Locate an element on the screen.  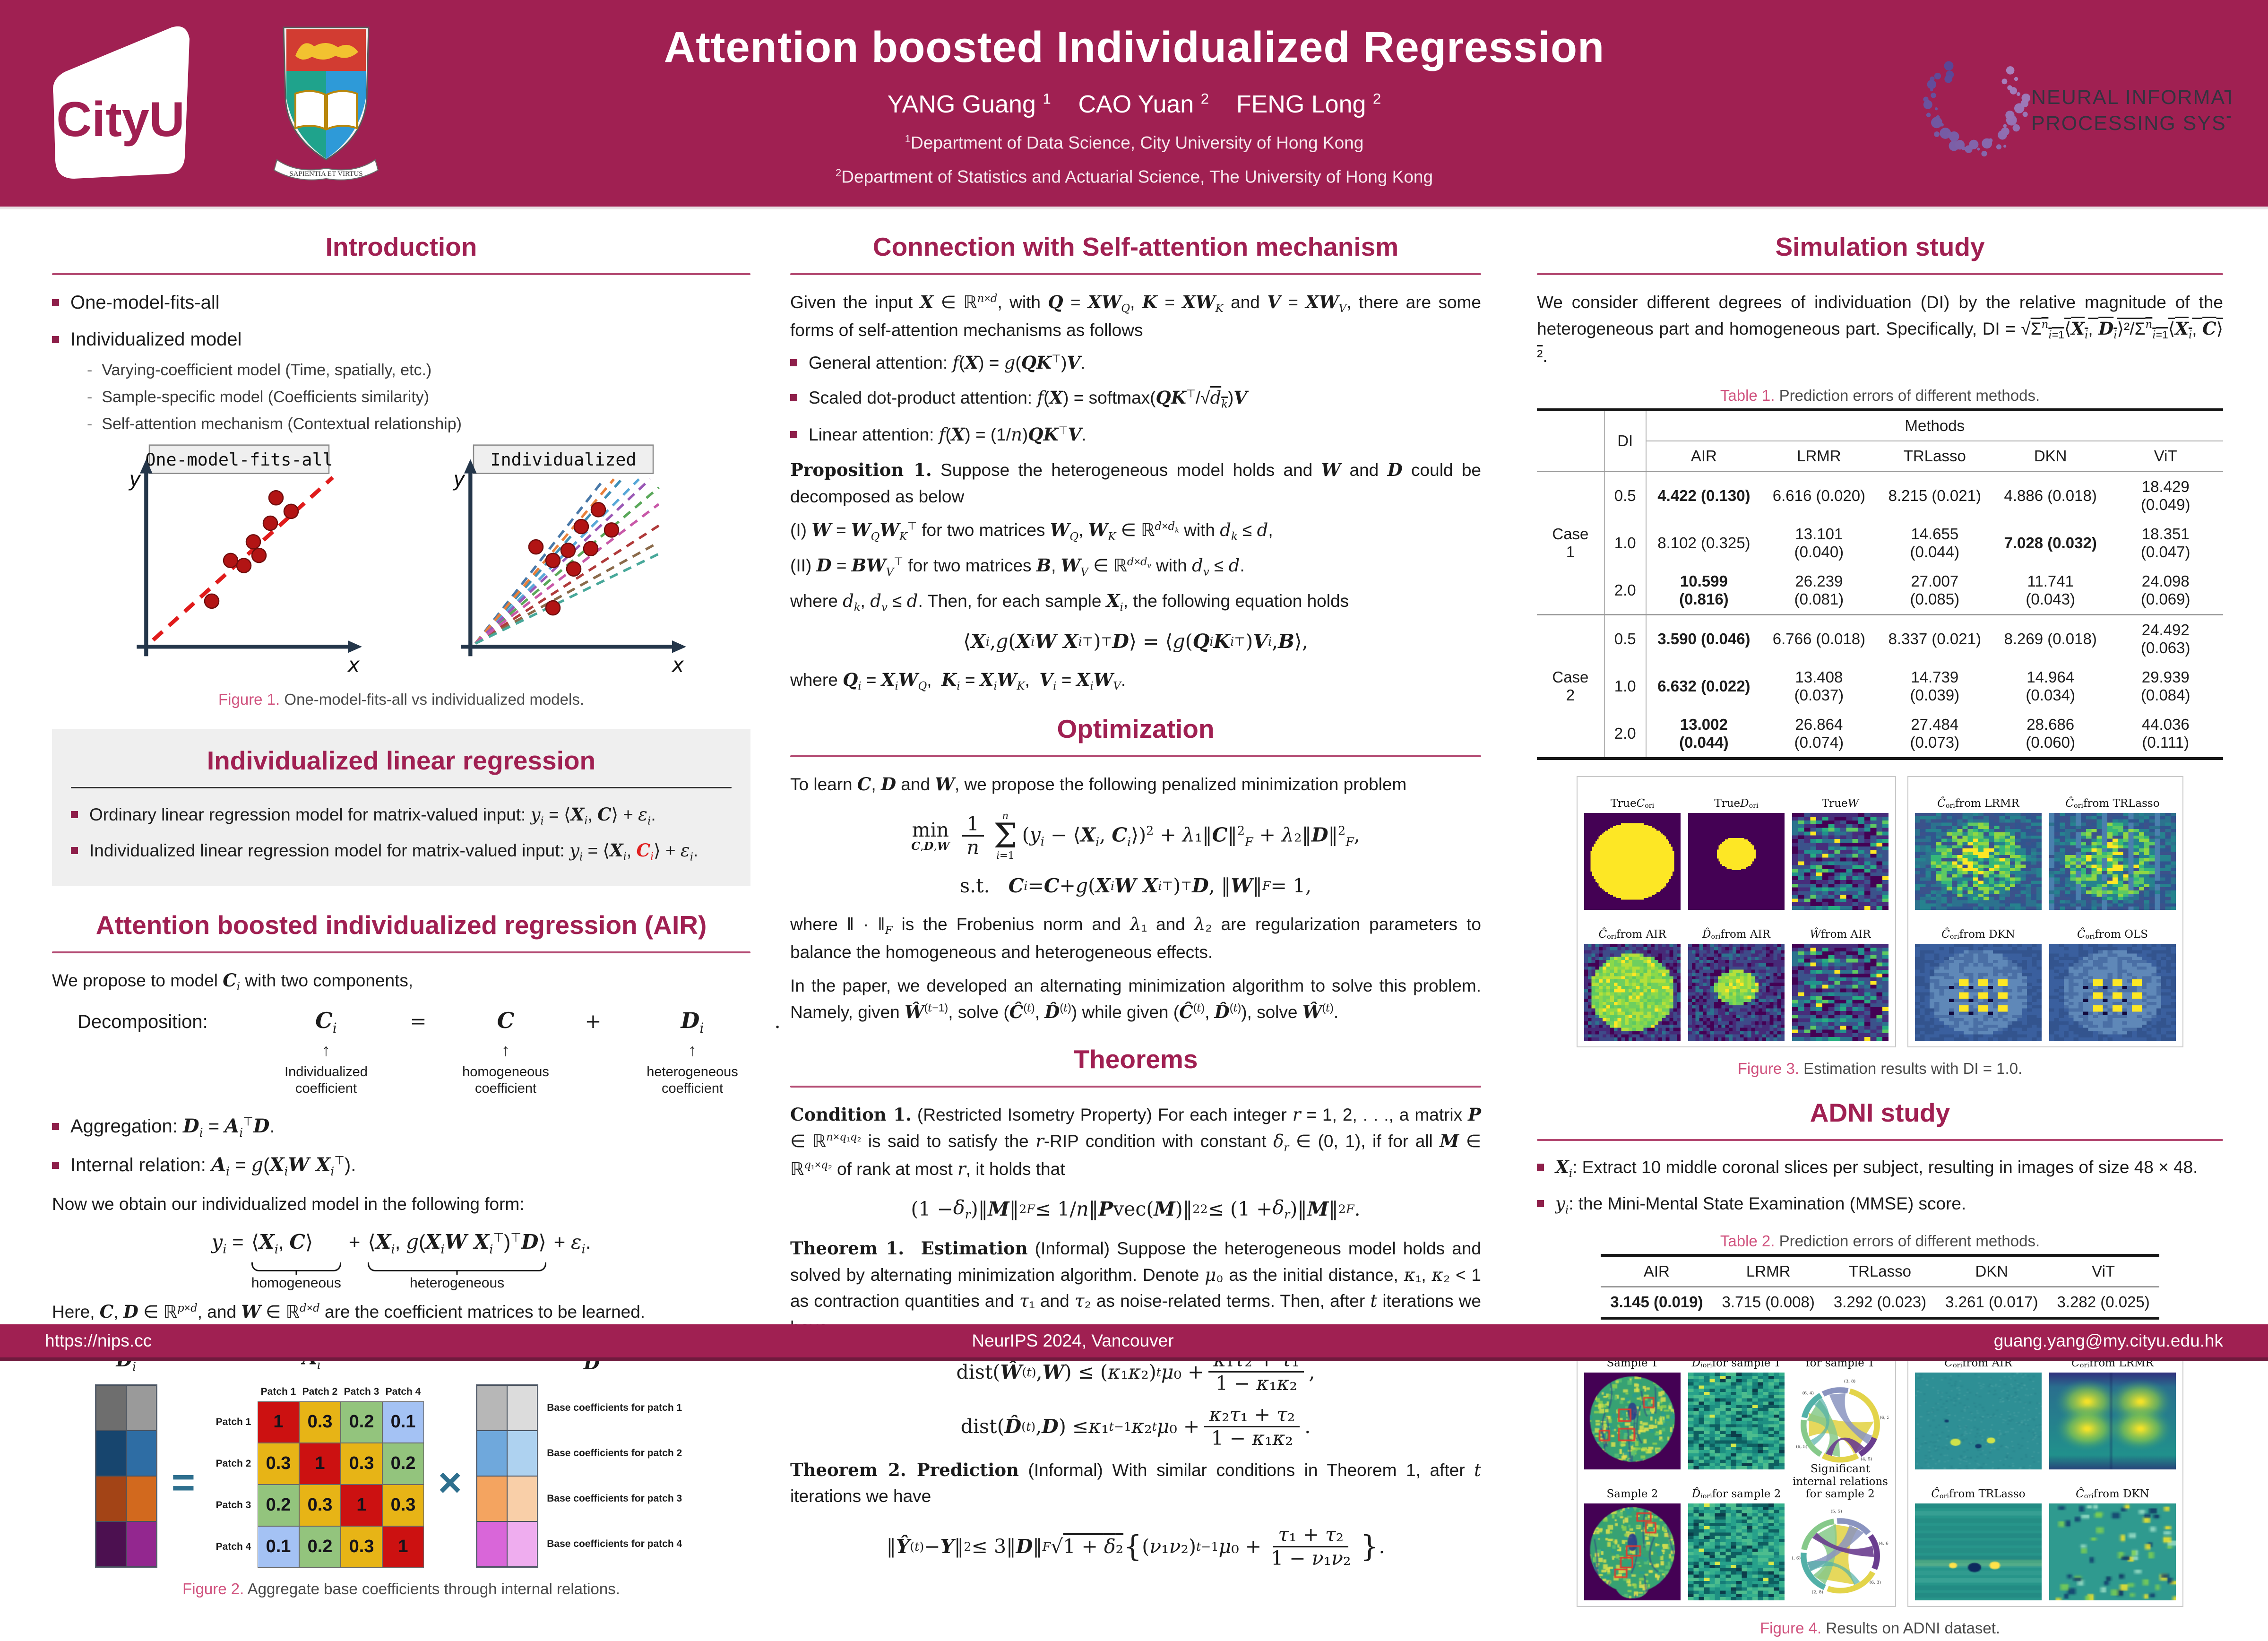
method-name: AIR is located at coordinates (1704, 456).